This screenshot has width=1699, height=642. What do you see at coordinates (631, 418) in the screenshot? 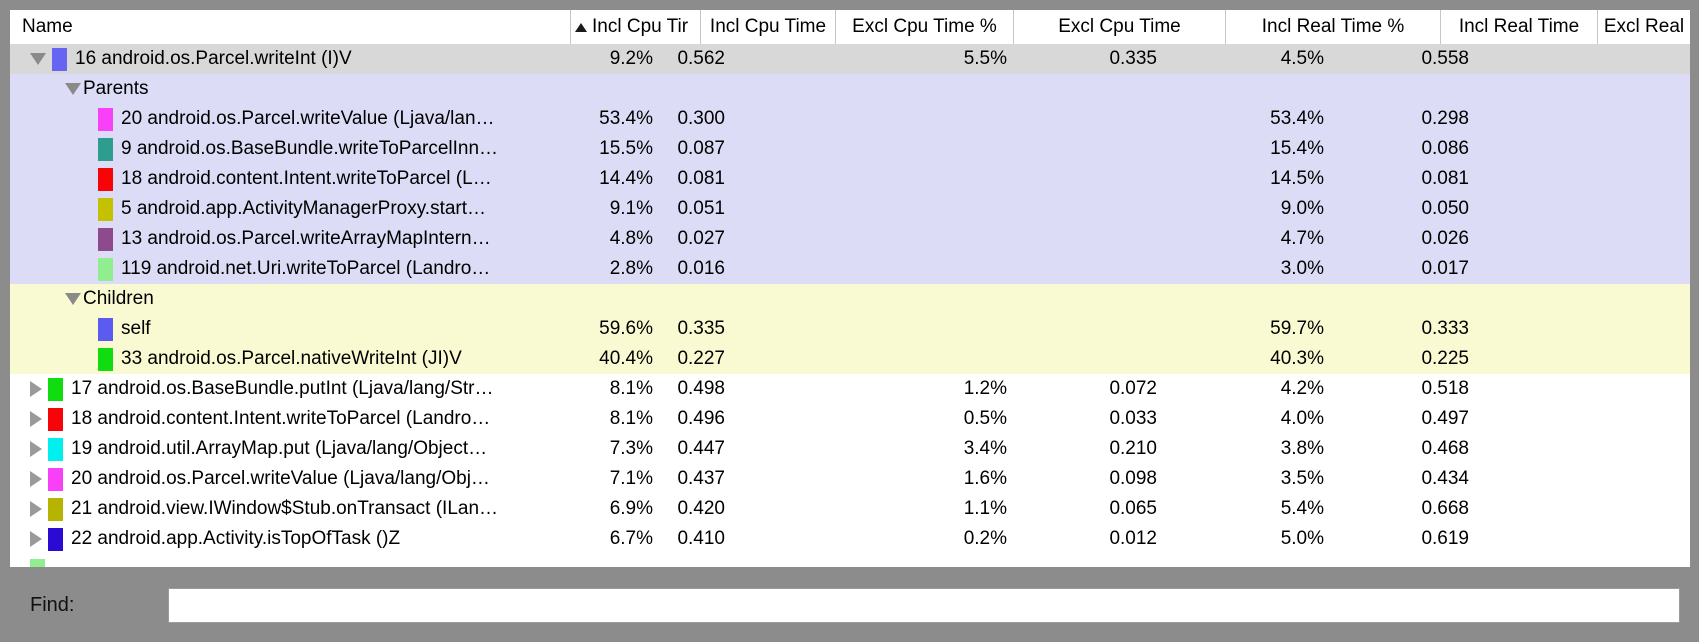
I see `value-cell: 8.1%` at bounding box center [631, 418].